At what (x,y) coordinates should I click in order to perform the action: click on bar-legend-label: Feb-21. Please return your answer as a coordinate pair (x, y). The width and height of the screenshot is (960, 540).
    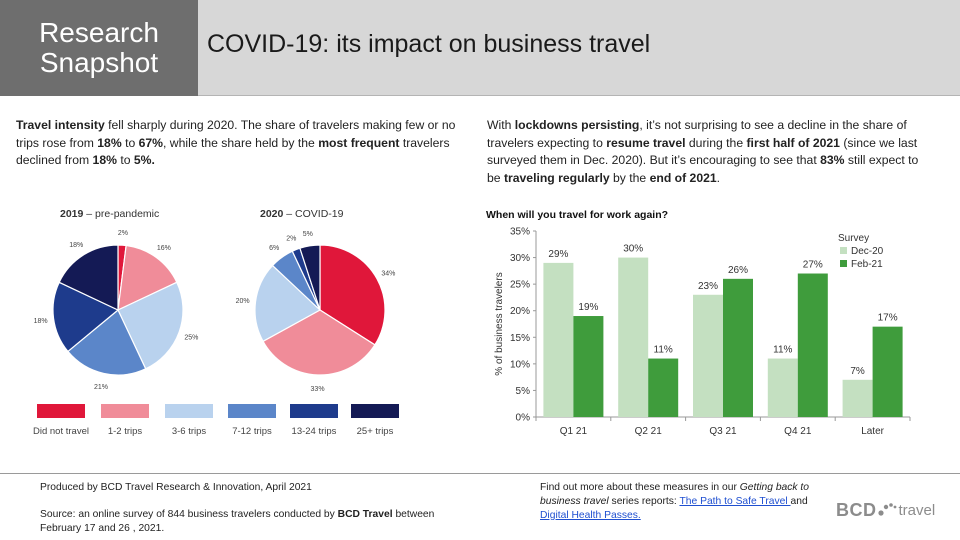
    Looking at the image, I should click on (867, 264).